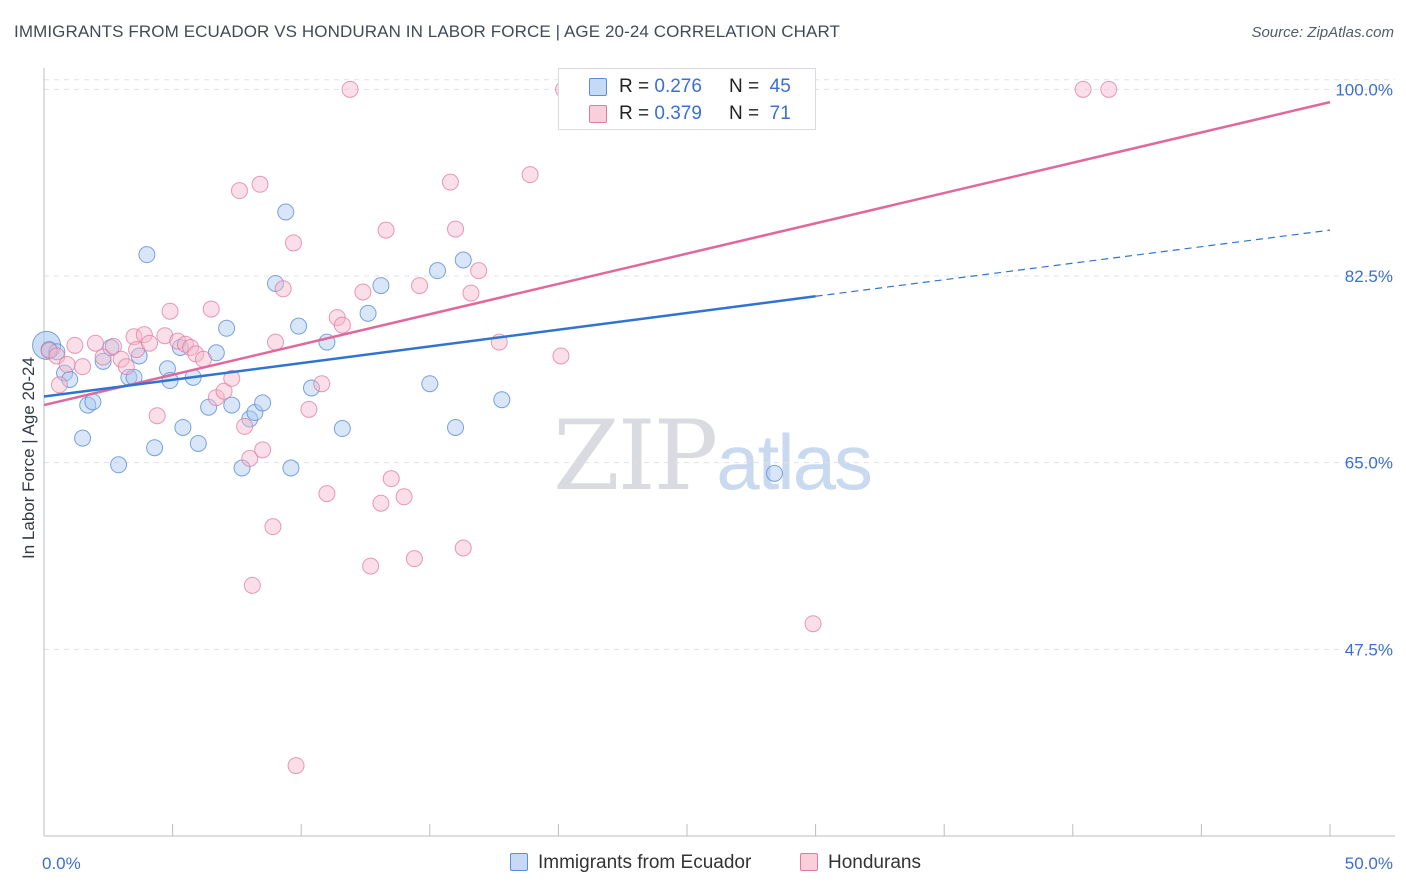  Describe the element at coordinates (874, 862) in the screenshot. I see `bottom-legend-label-honduran: Hondurans` at that location.